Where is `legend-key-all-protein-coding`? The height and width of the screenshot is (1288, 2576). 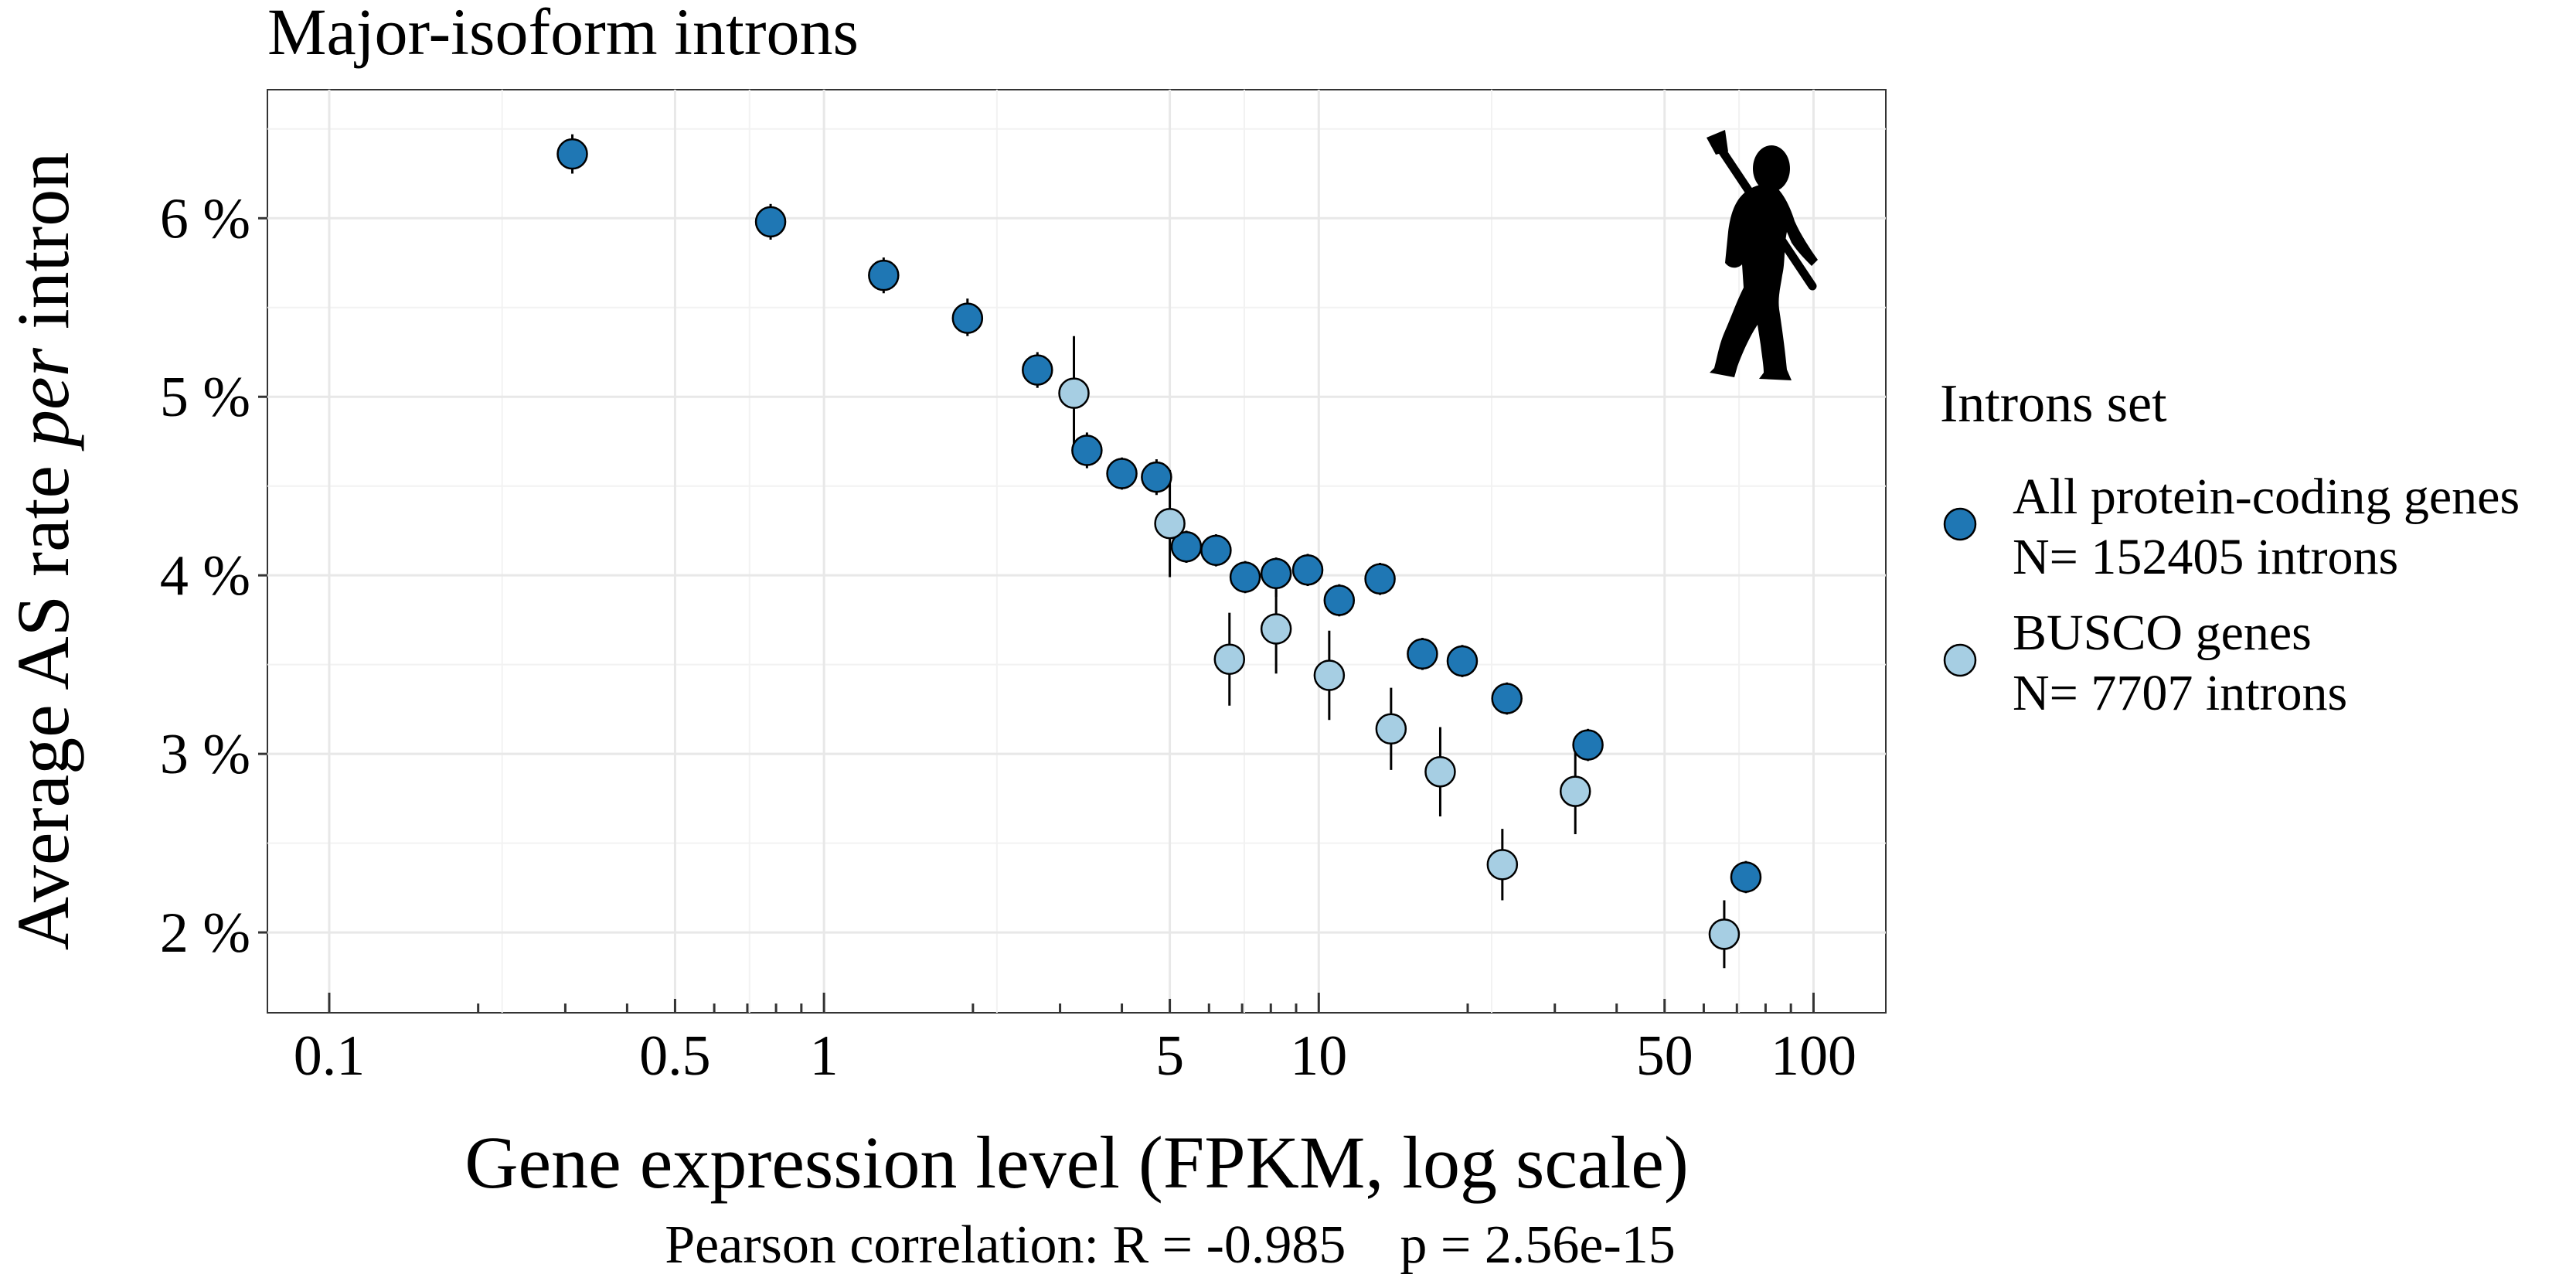 legend-key-all-protein-coding is located at coordinates (1960, 524).